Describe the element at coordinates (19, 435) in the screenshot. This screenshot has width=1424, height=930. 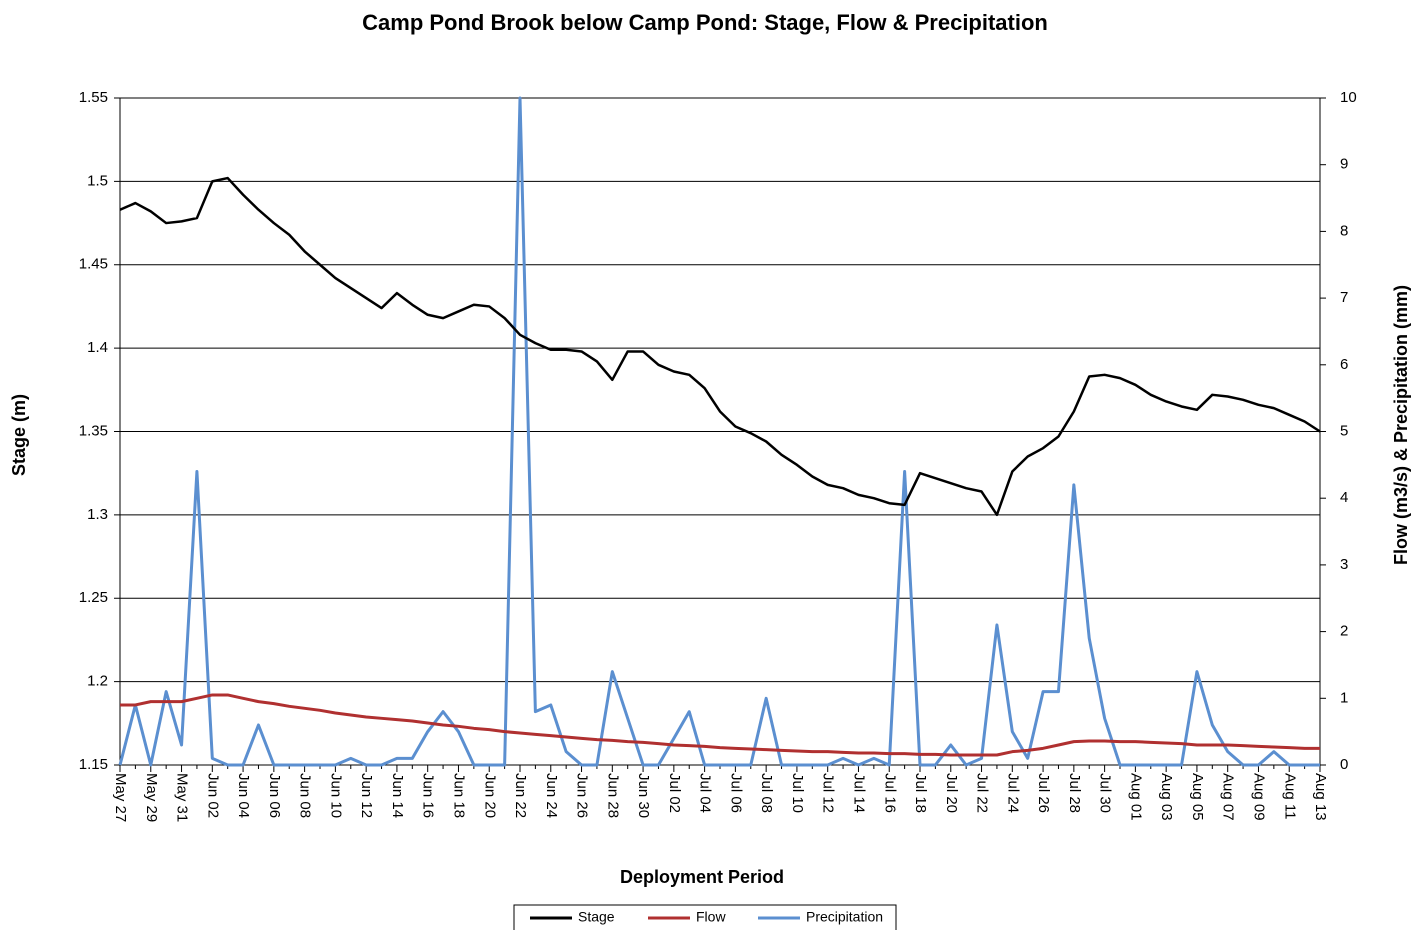
I see `y-axis-title: Stage (m)` at that location.